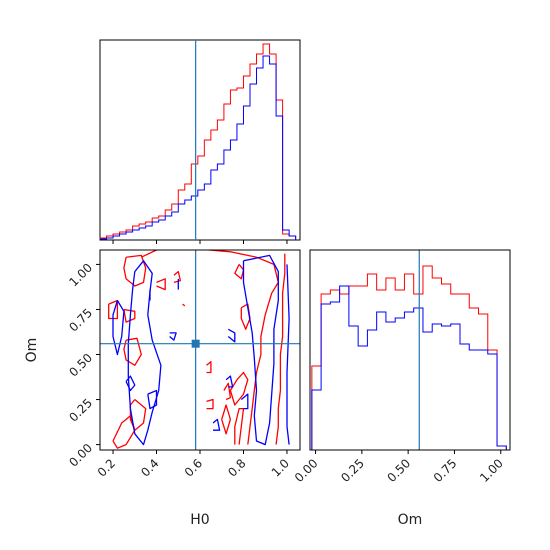  I want to click on h0-hist-blue-series, so click(198, 147).